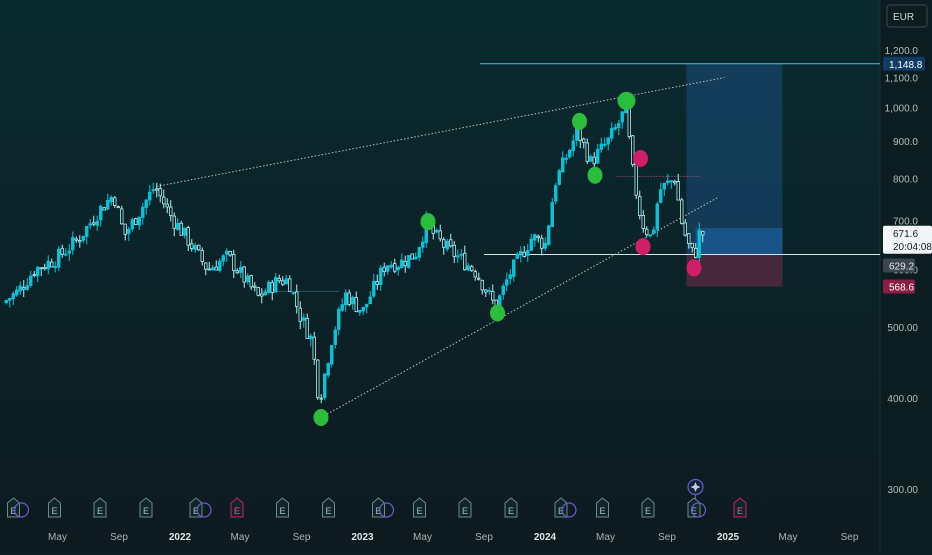 The image size is (932, 555). I want to click on loss-zone, so click(734, 270).